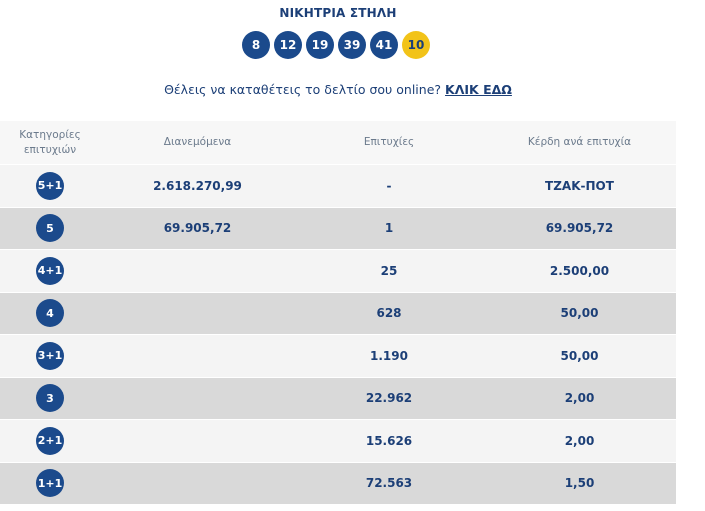 This screenshot has width=705, height=511. Describe the element at coordinates (384, 45) in the screenshot. I see `number-ball: 41` at that location.